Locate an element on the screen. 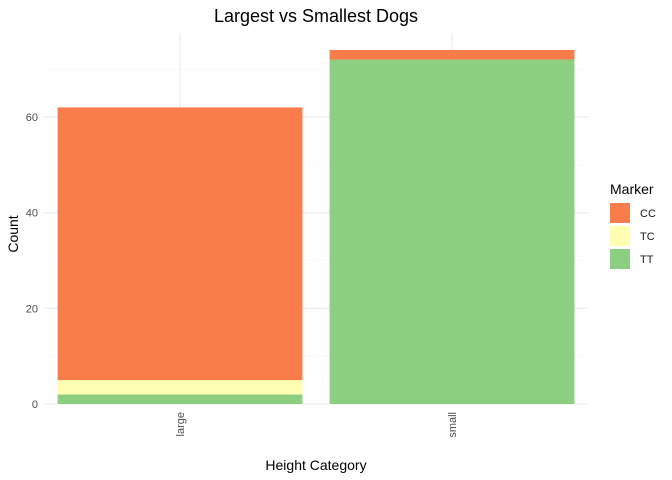 The width and height of the screenshot is (672, 480). legend-key-tc is located at coordinates (620, 236).